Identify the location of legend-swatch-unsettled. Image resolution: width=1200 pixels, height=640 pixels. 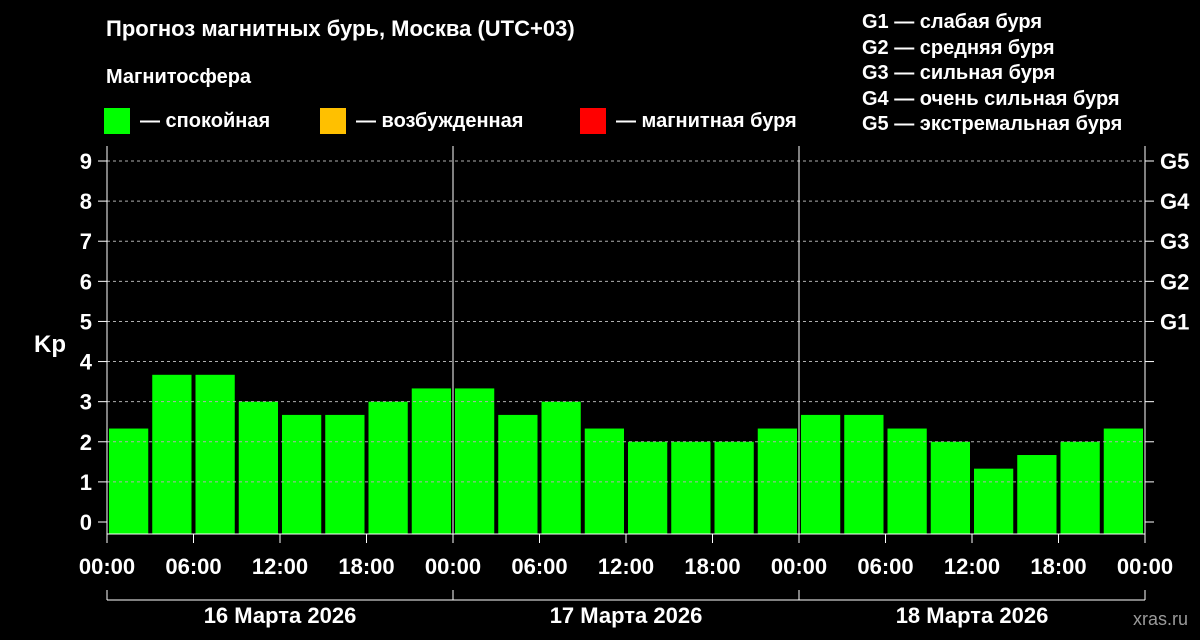
(333, 121).